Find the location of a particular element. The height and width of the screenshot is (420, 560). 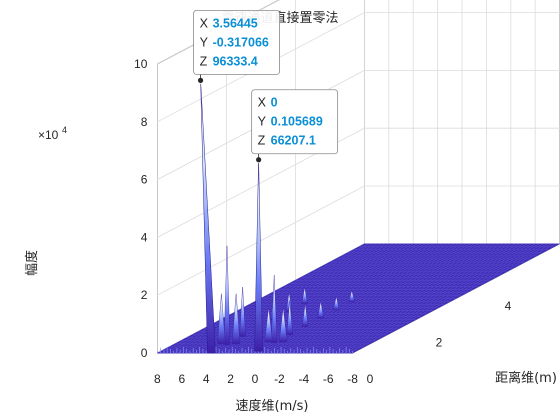

x-tick-8: -8 is located at coordinates (352, 379).